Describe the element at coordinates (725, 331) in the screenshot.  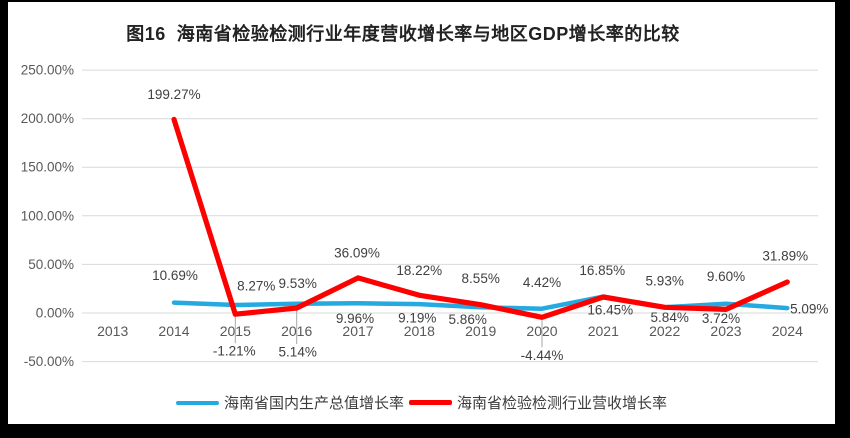
I see `x-axis-category-label: 2023` at that location.